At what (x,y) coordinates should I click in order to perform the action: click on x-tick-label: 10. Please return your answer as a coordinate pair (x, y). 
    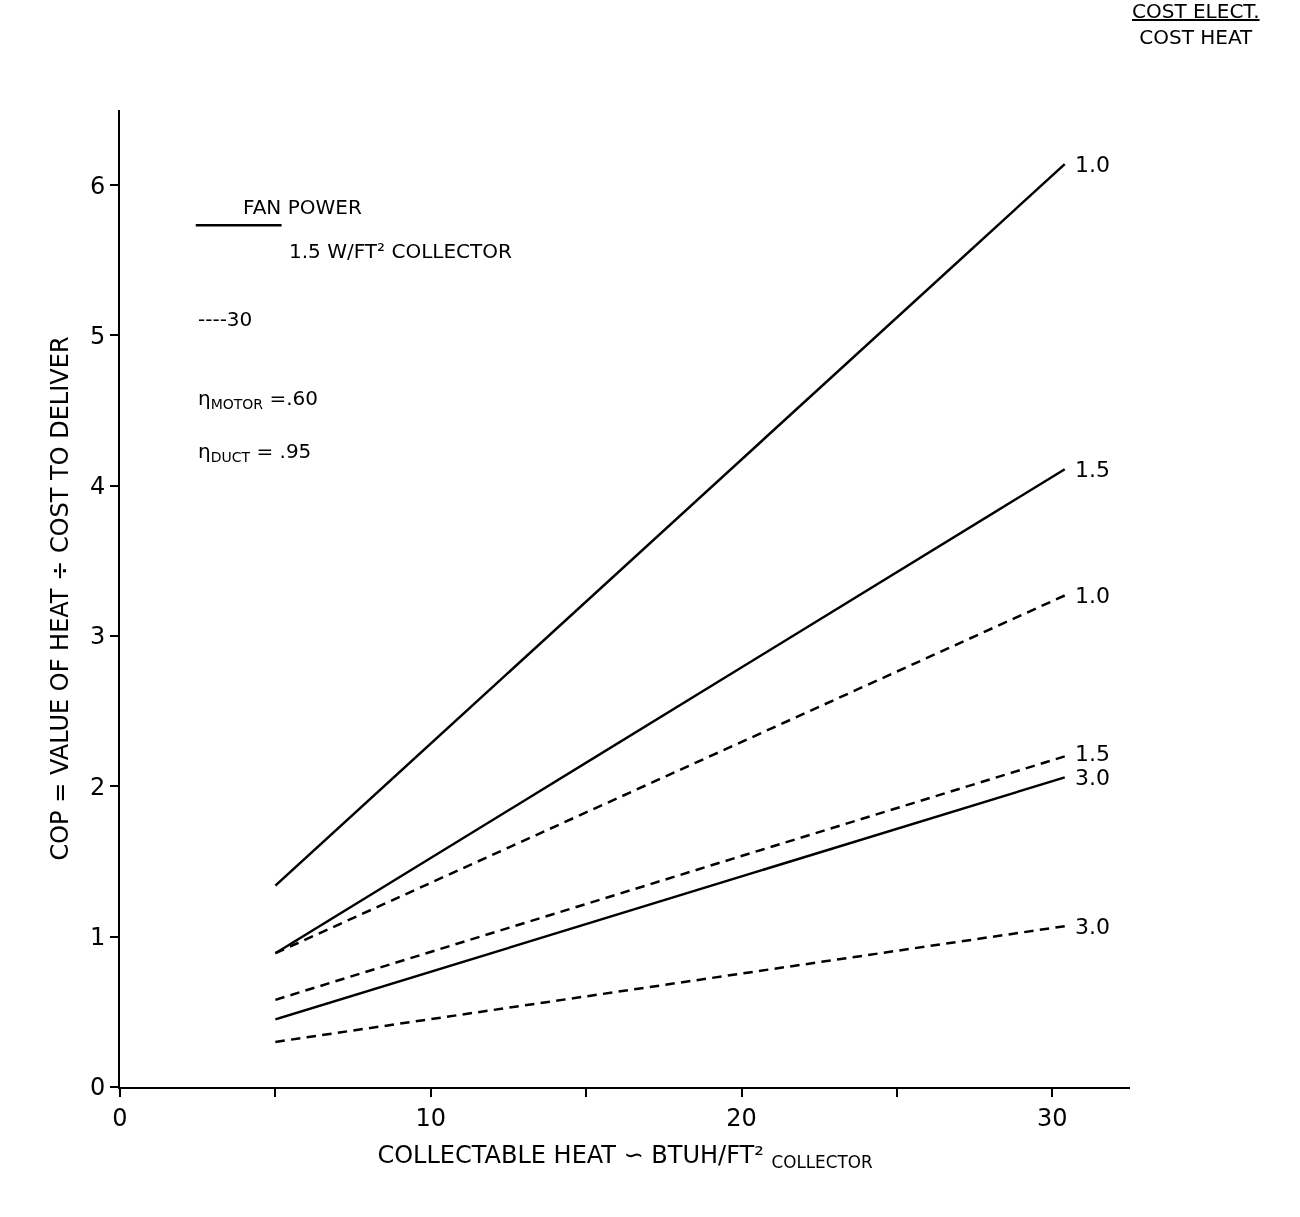
    Looking at the image, I should click on (431, 1117).